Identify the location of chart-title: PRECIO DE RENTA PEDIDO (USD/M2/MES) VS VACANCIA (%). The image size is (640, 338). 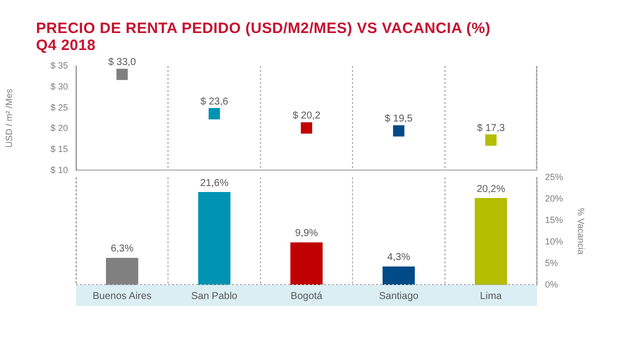
(263, 28).